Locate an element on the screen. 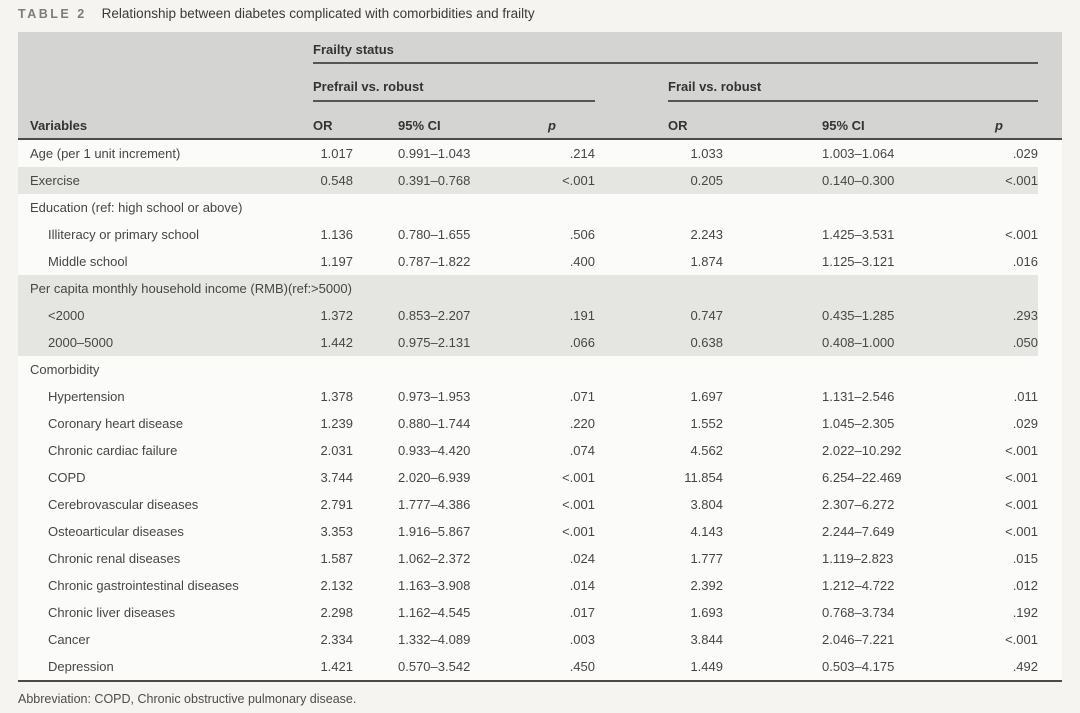 This screenshot has height=713, width=1080. row-label: Cerebrovascular diseases is located at coordinates (123, 504).